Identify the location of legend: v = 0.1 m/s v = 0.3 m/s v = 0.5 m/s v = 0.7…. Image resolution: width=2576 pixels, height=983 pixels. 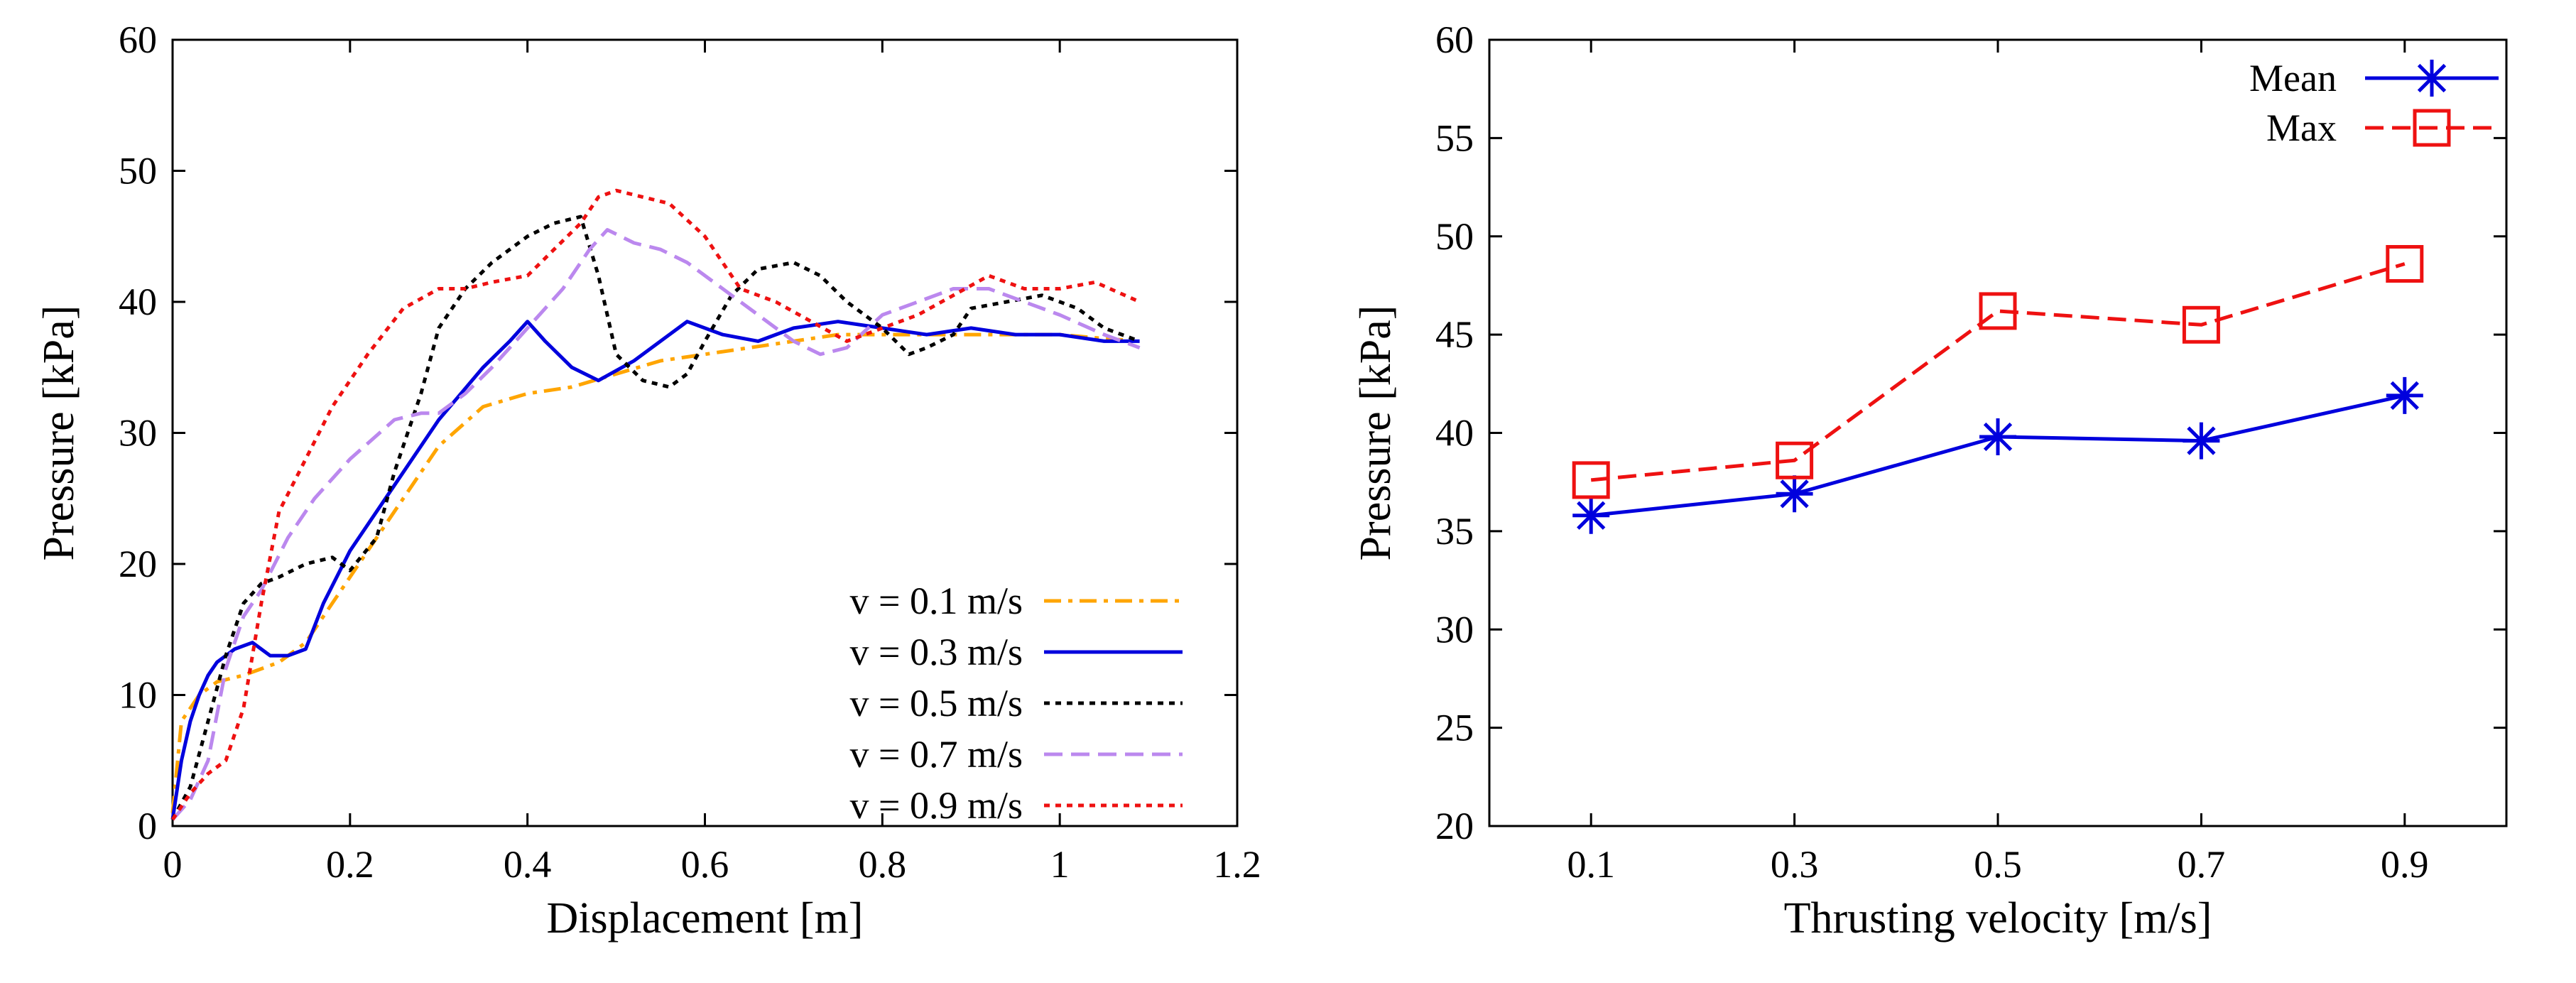
(1016, 704).